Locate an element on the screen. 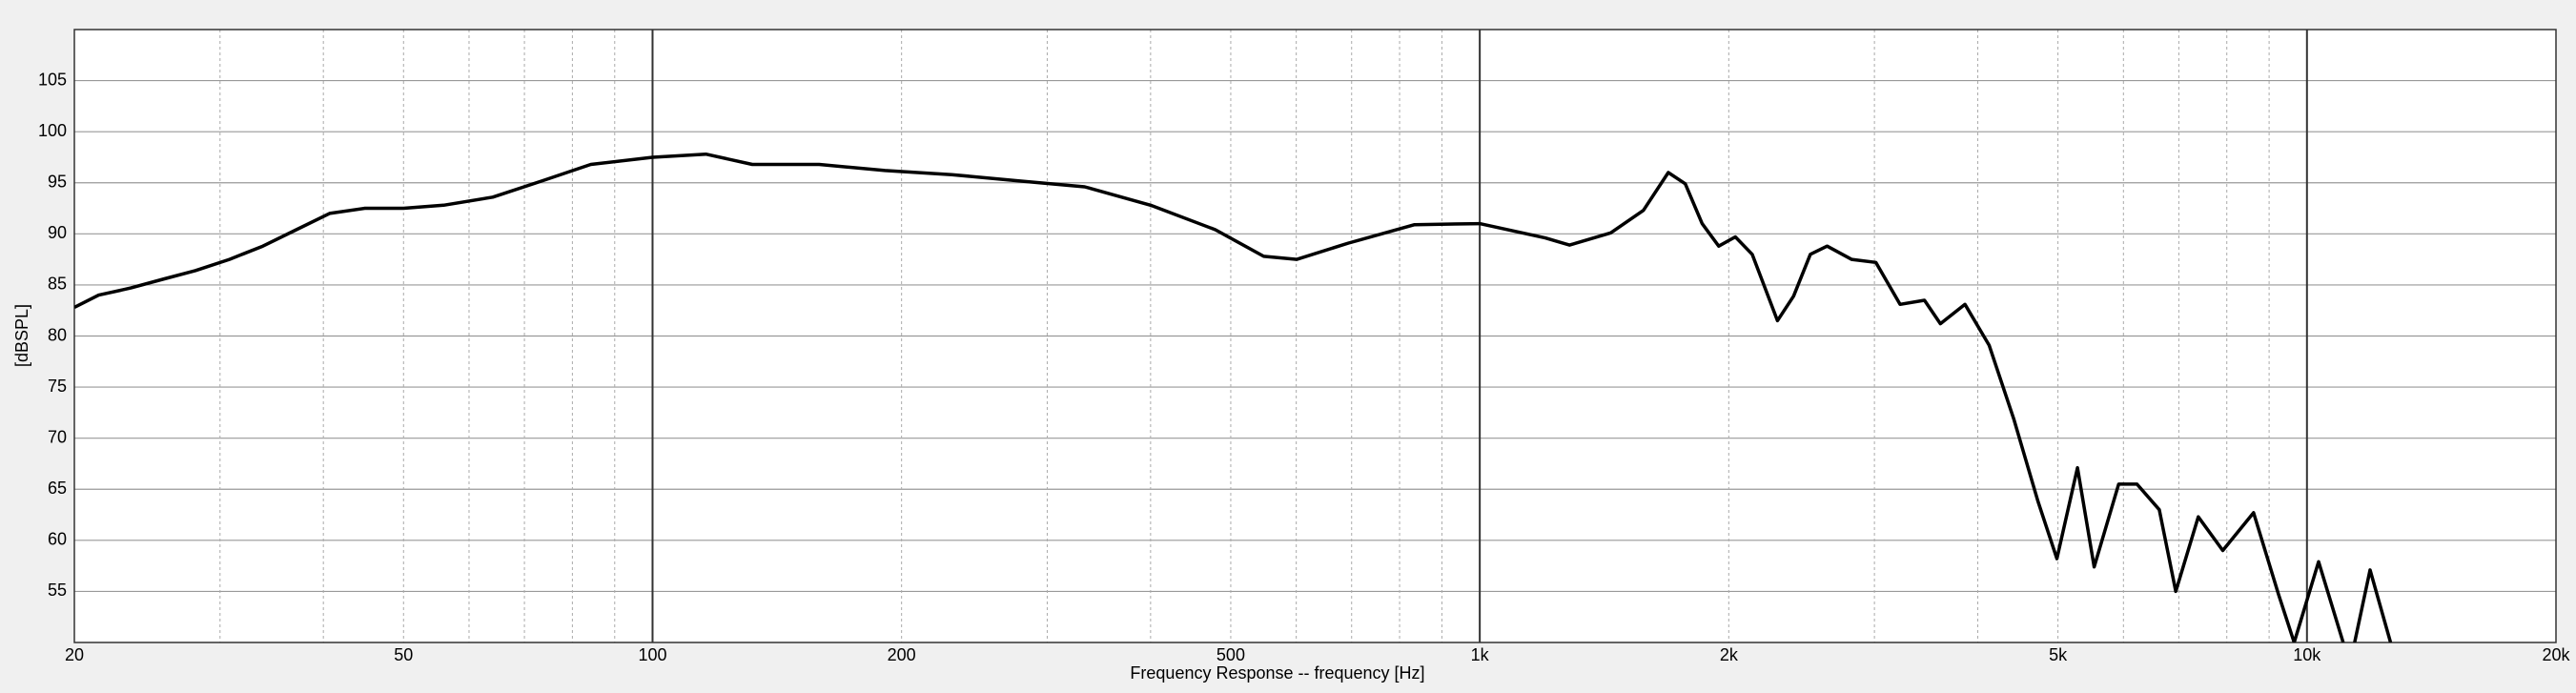 The width and height of the screenshot is (2576, 693). y-tick-label: 100 is located at coordinates (52, 130).